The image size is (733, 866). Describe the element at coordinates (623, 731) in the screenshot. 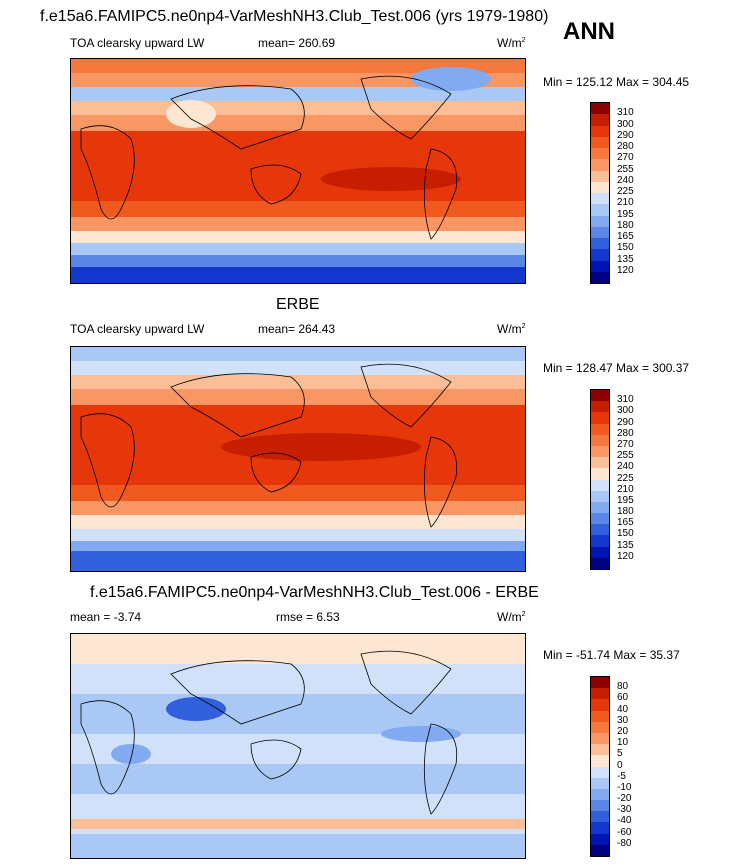

I see `colorbar-tick-label: 20` at that location.